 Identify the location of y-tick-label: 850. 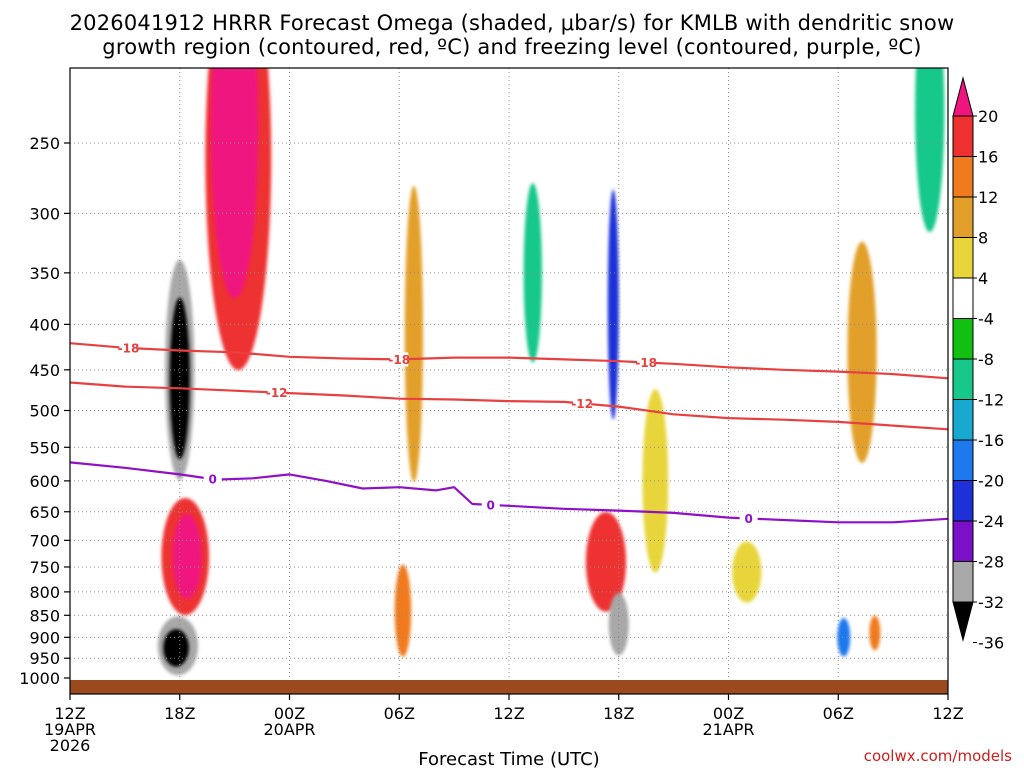
(44, 615).